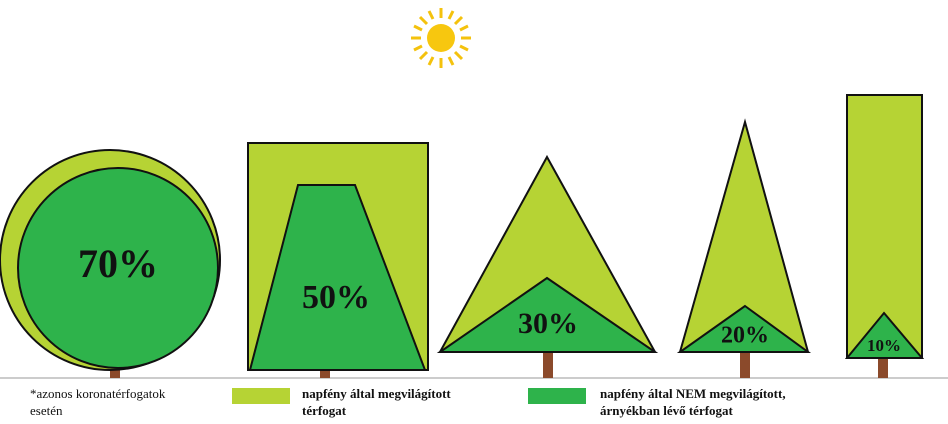 The image size is (948, 424). I want to click on tree-column: 10%, so click(884, 236).